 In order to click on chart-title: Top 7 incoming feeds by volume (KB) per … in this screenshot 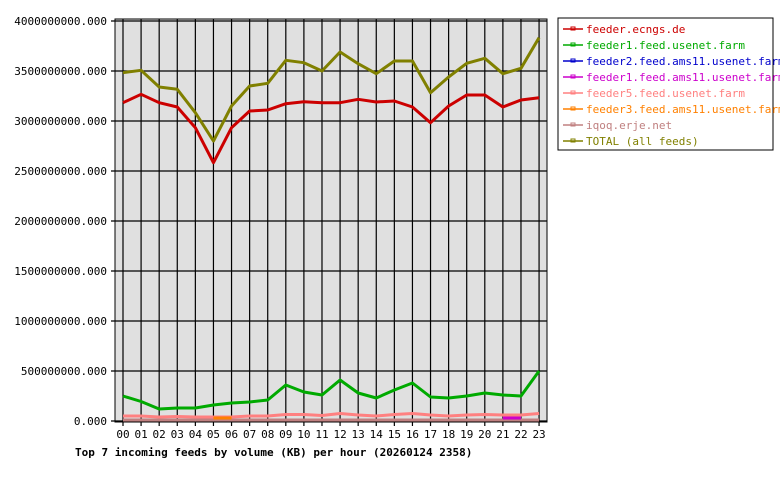, I will do `click(273, 452)`.